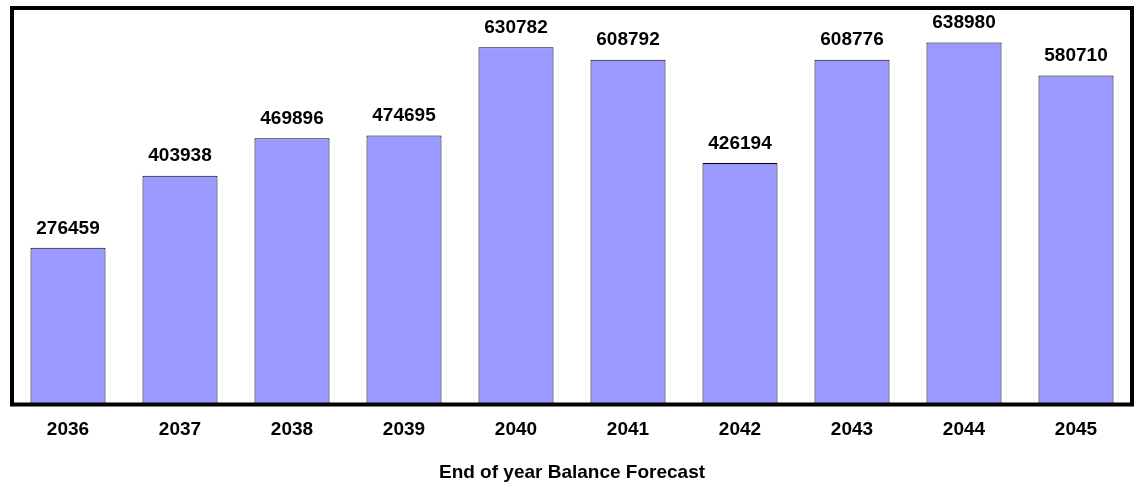 Image resolution: width=1143 pixels, height=492 pixels. What do you see at coordinates (516, 26) in the screenshot?
I see `data-label: 630782` at bounding box center [516, 26].